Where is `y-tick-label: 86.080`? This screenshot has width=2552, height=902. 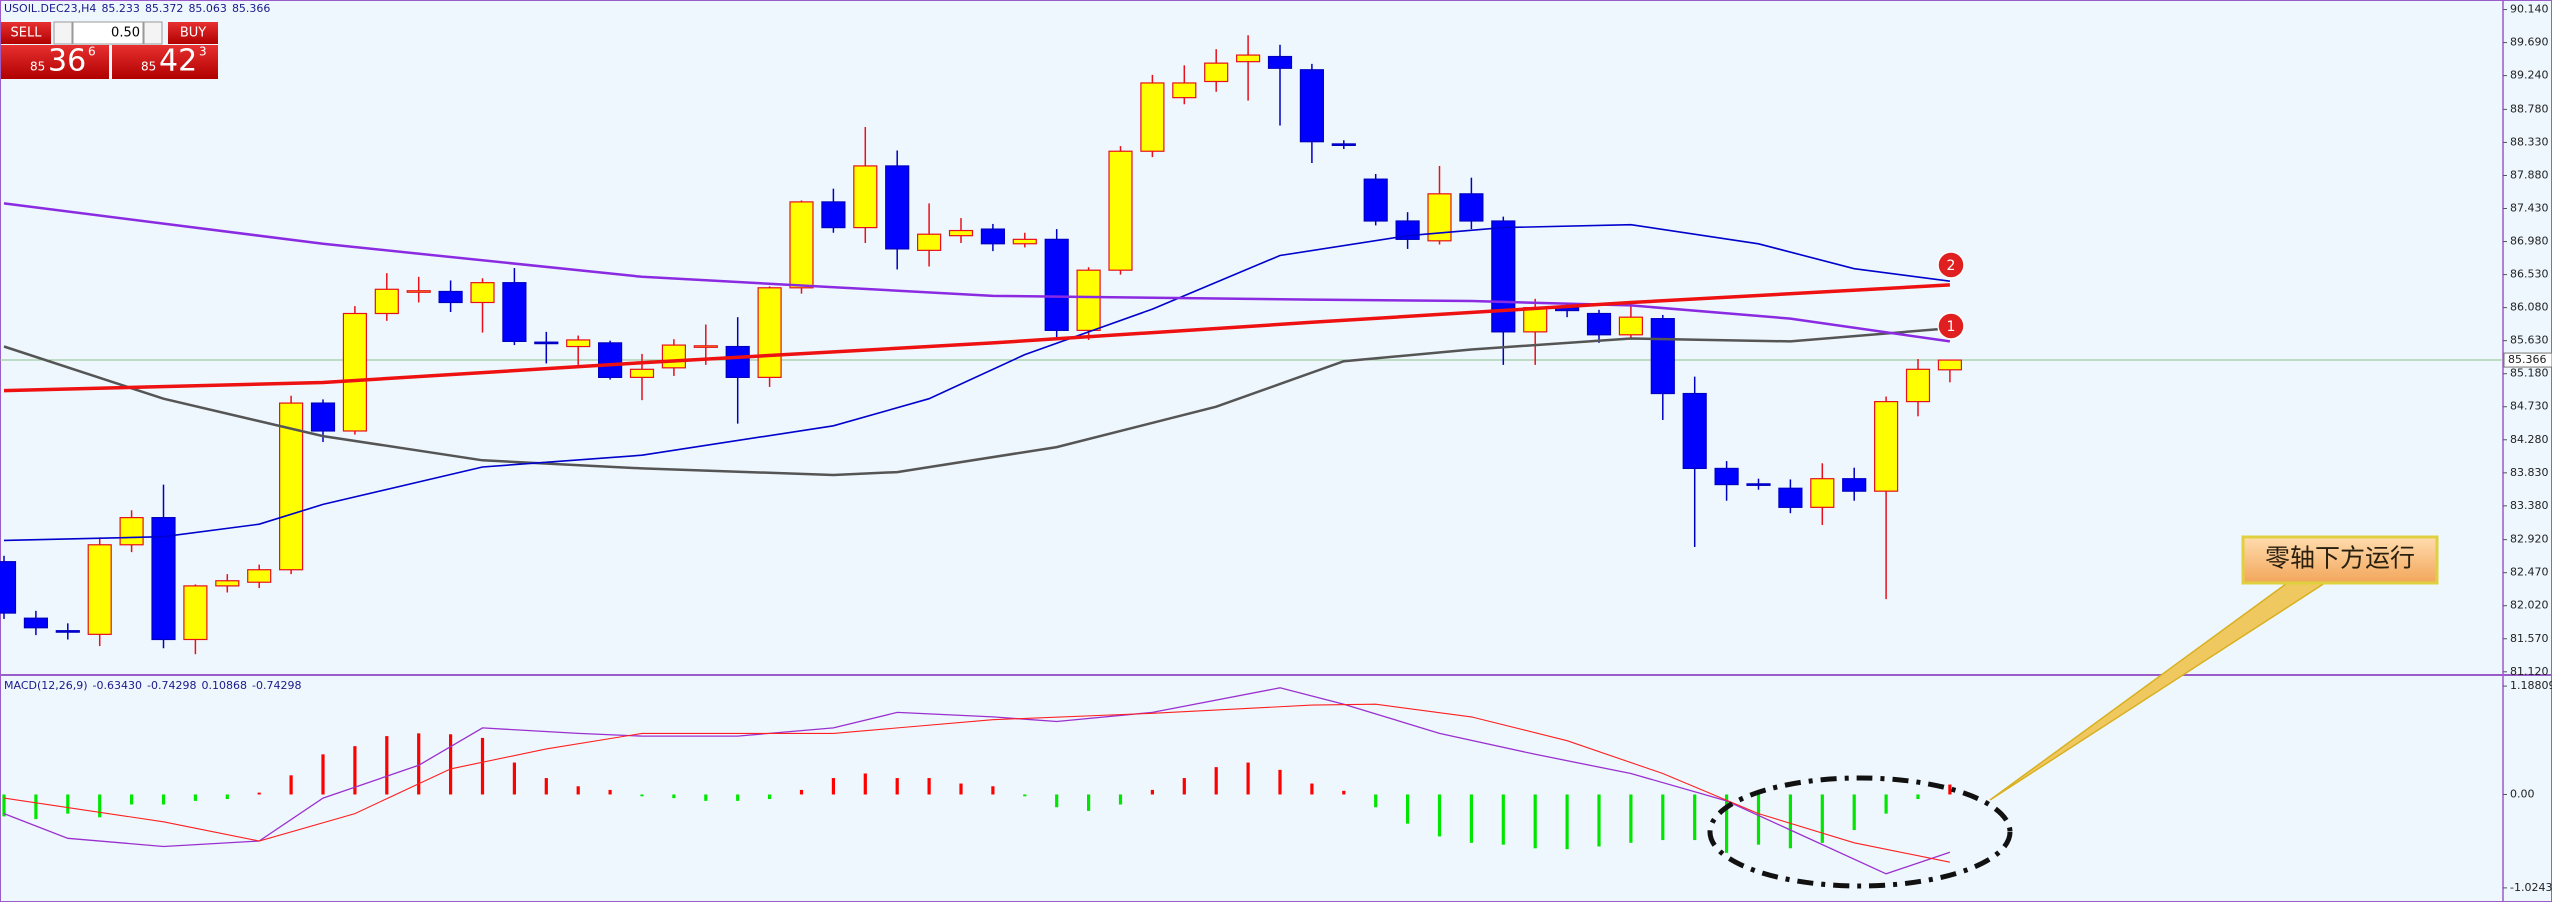 y-tick-label: 86.080 is located at coordinates (2529, 307).